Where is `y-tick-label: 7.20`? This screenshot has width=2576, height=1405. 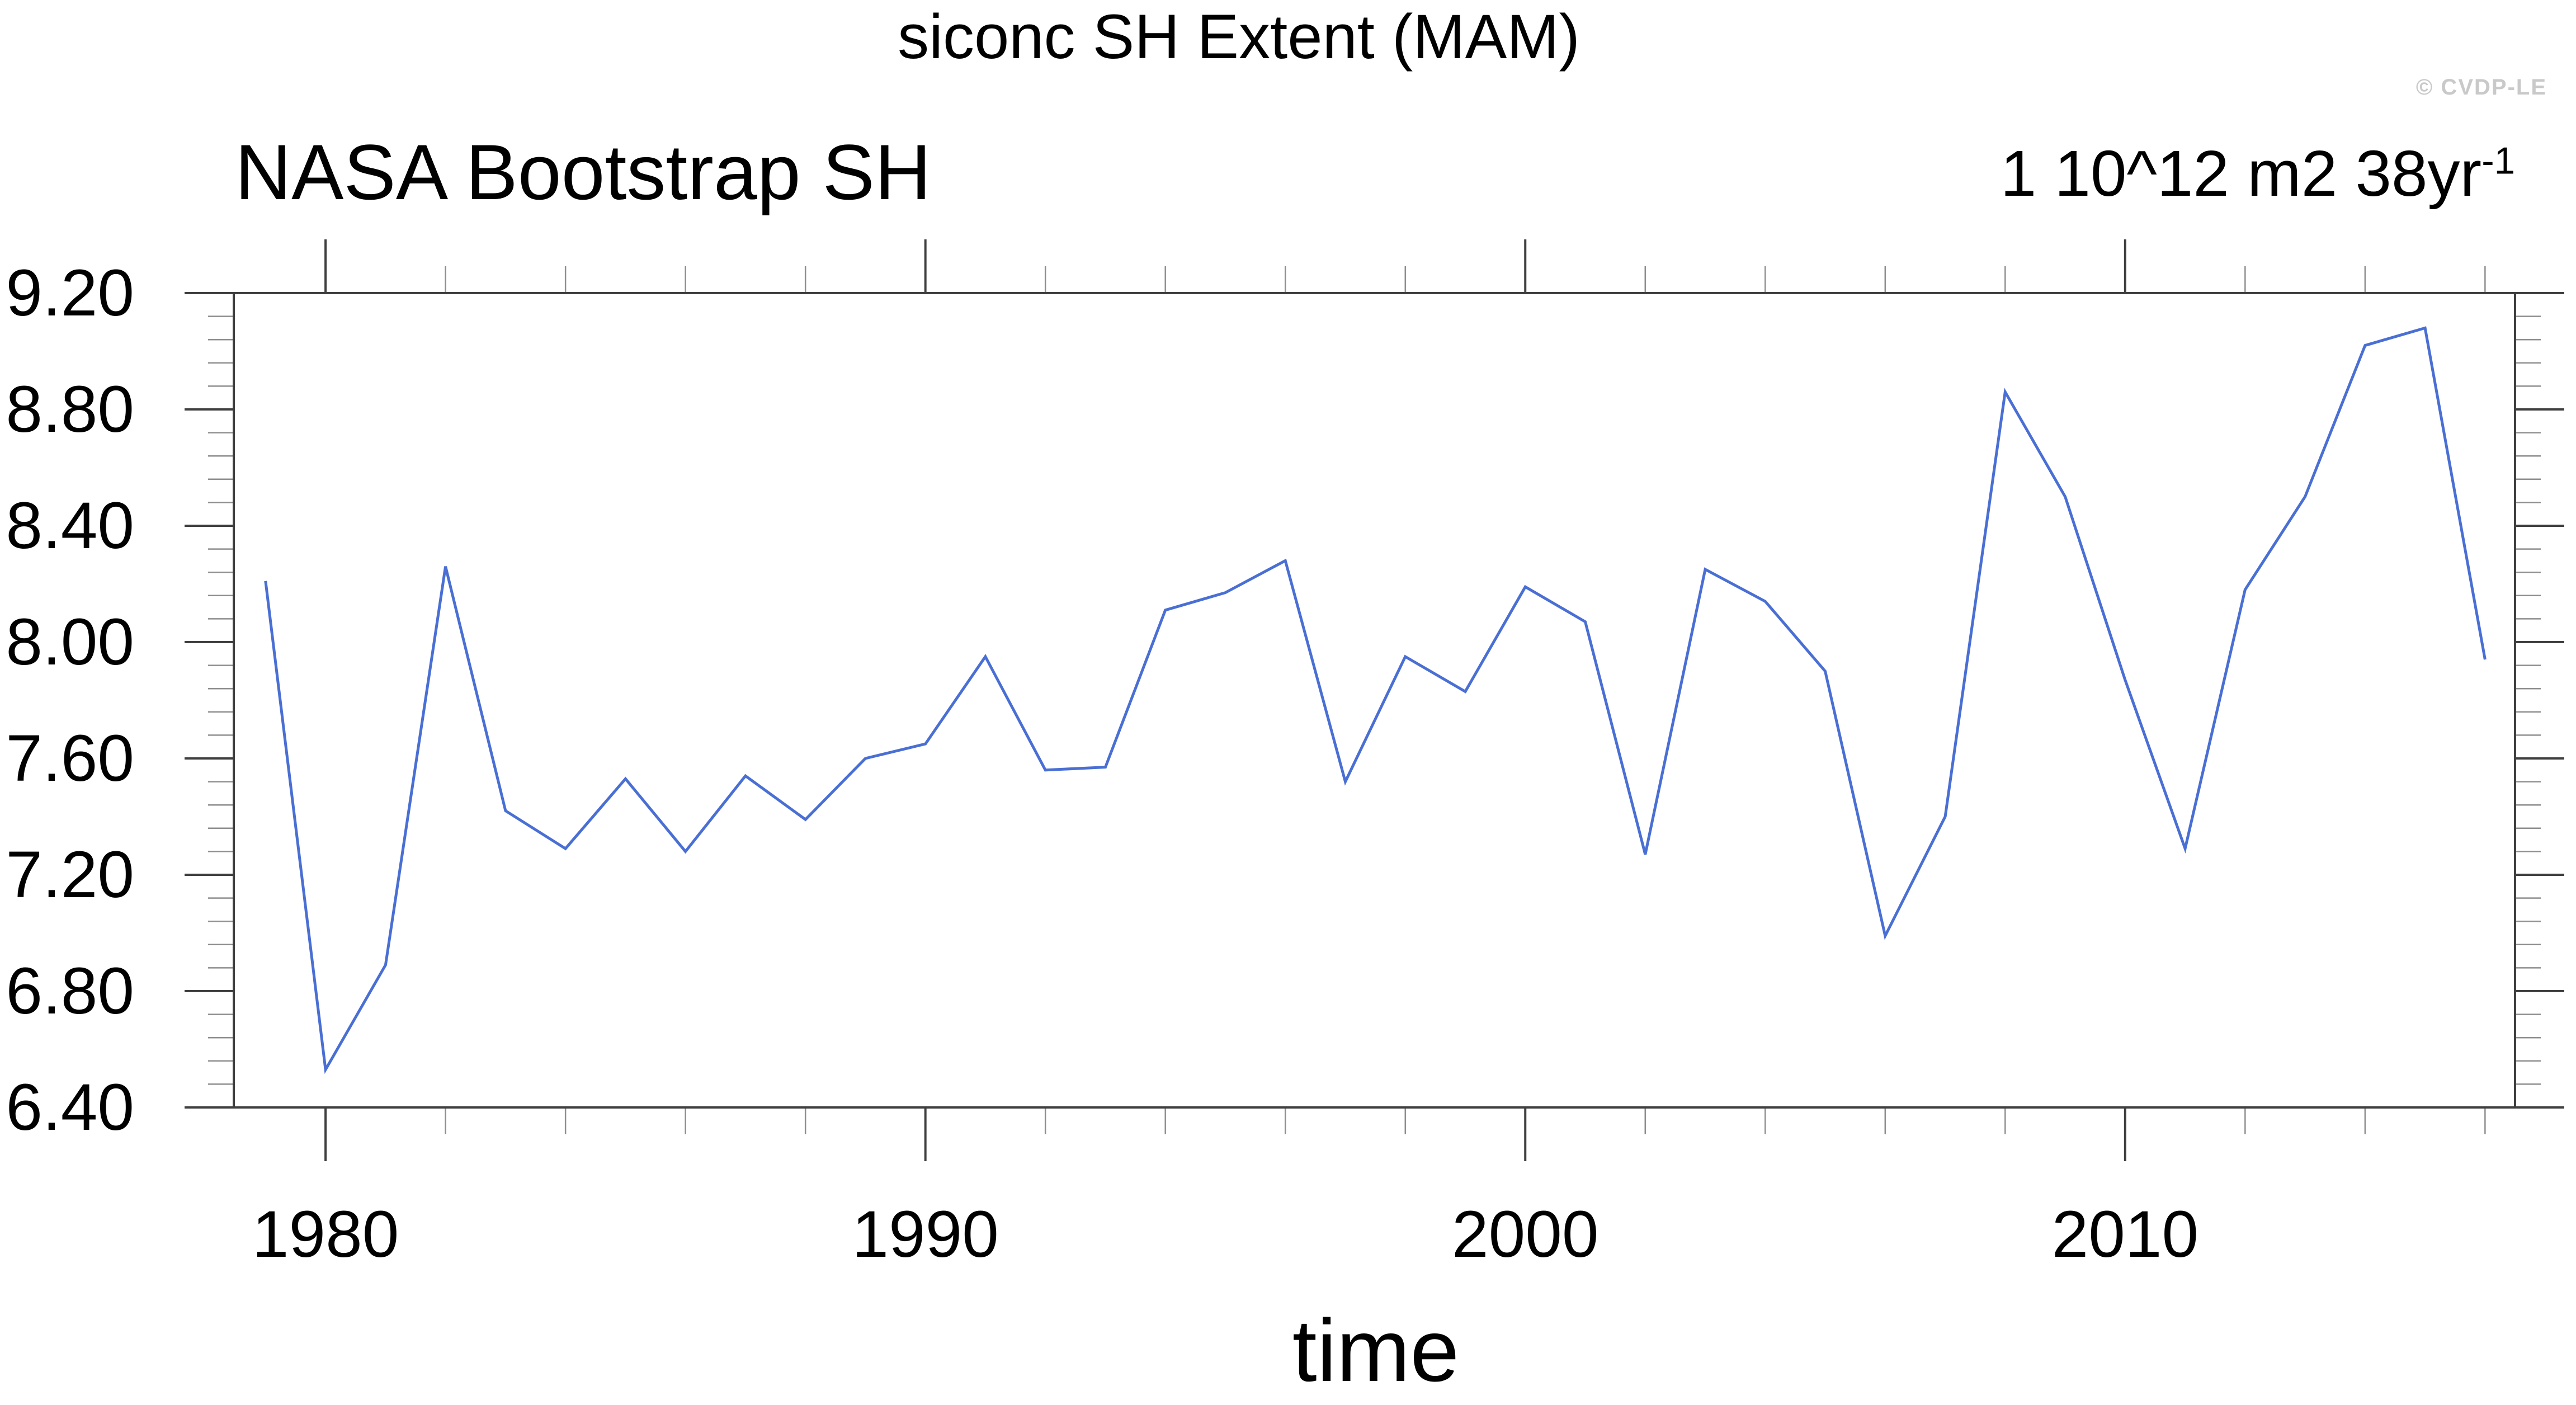
y-tick-label: 7.20 is located at coordinates (70, 875).